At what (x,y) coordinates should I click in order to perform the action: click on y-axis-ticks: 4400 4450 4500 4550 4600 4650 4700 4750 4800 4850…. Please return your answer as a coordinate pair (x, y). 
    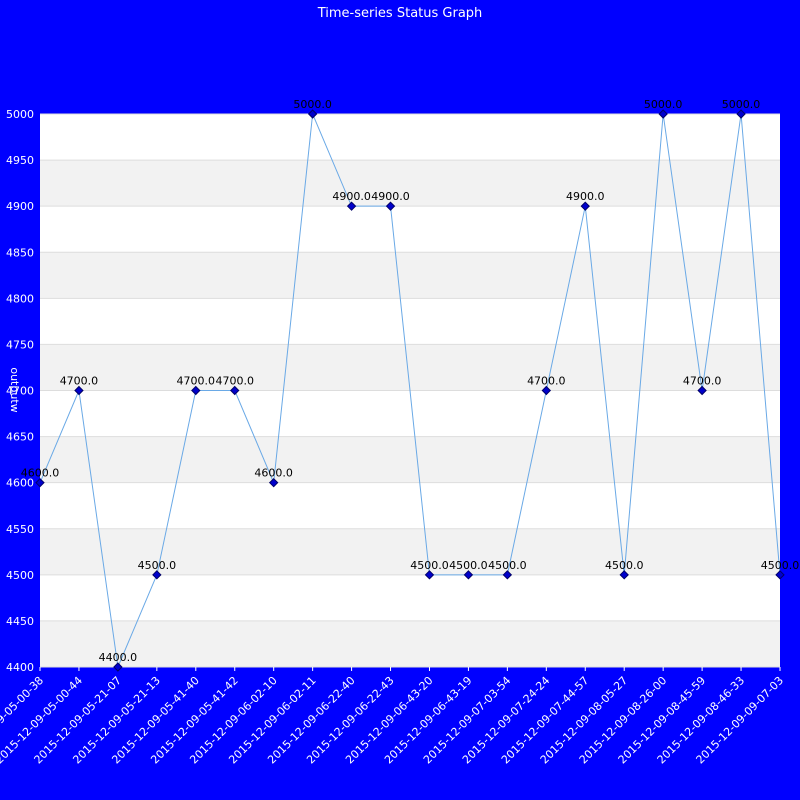
    Looking at the image, I should click on (20, 391).